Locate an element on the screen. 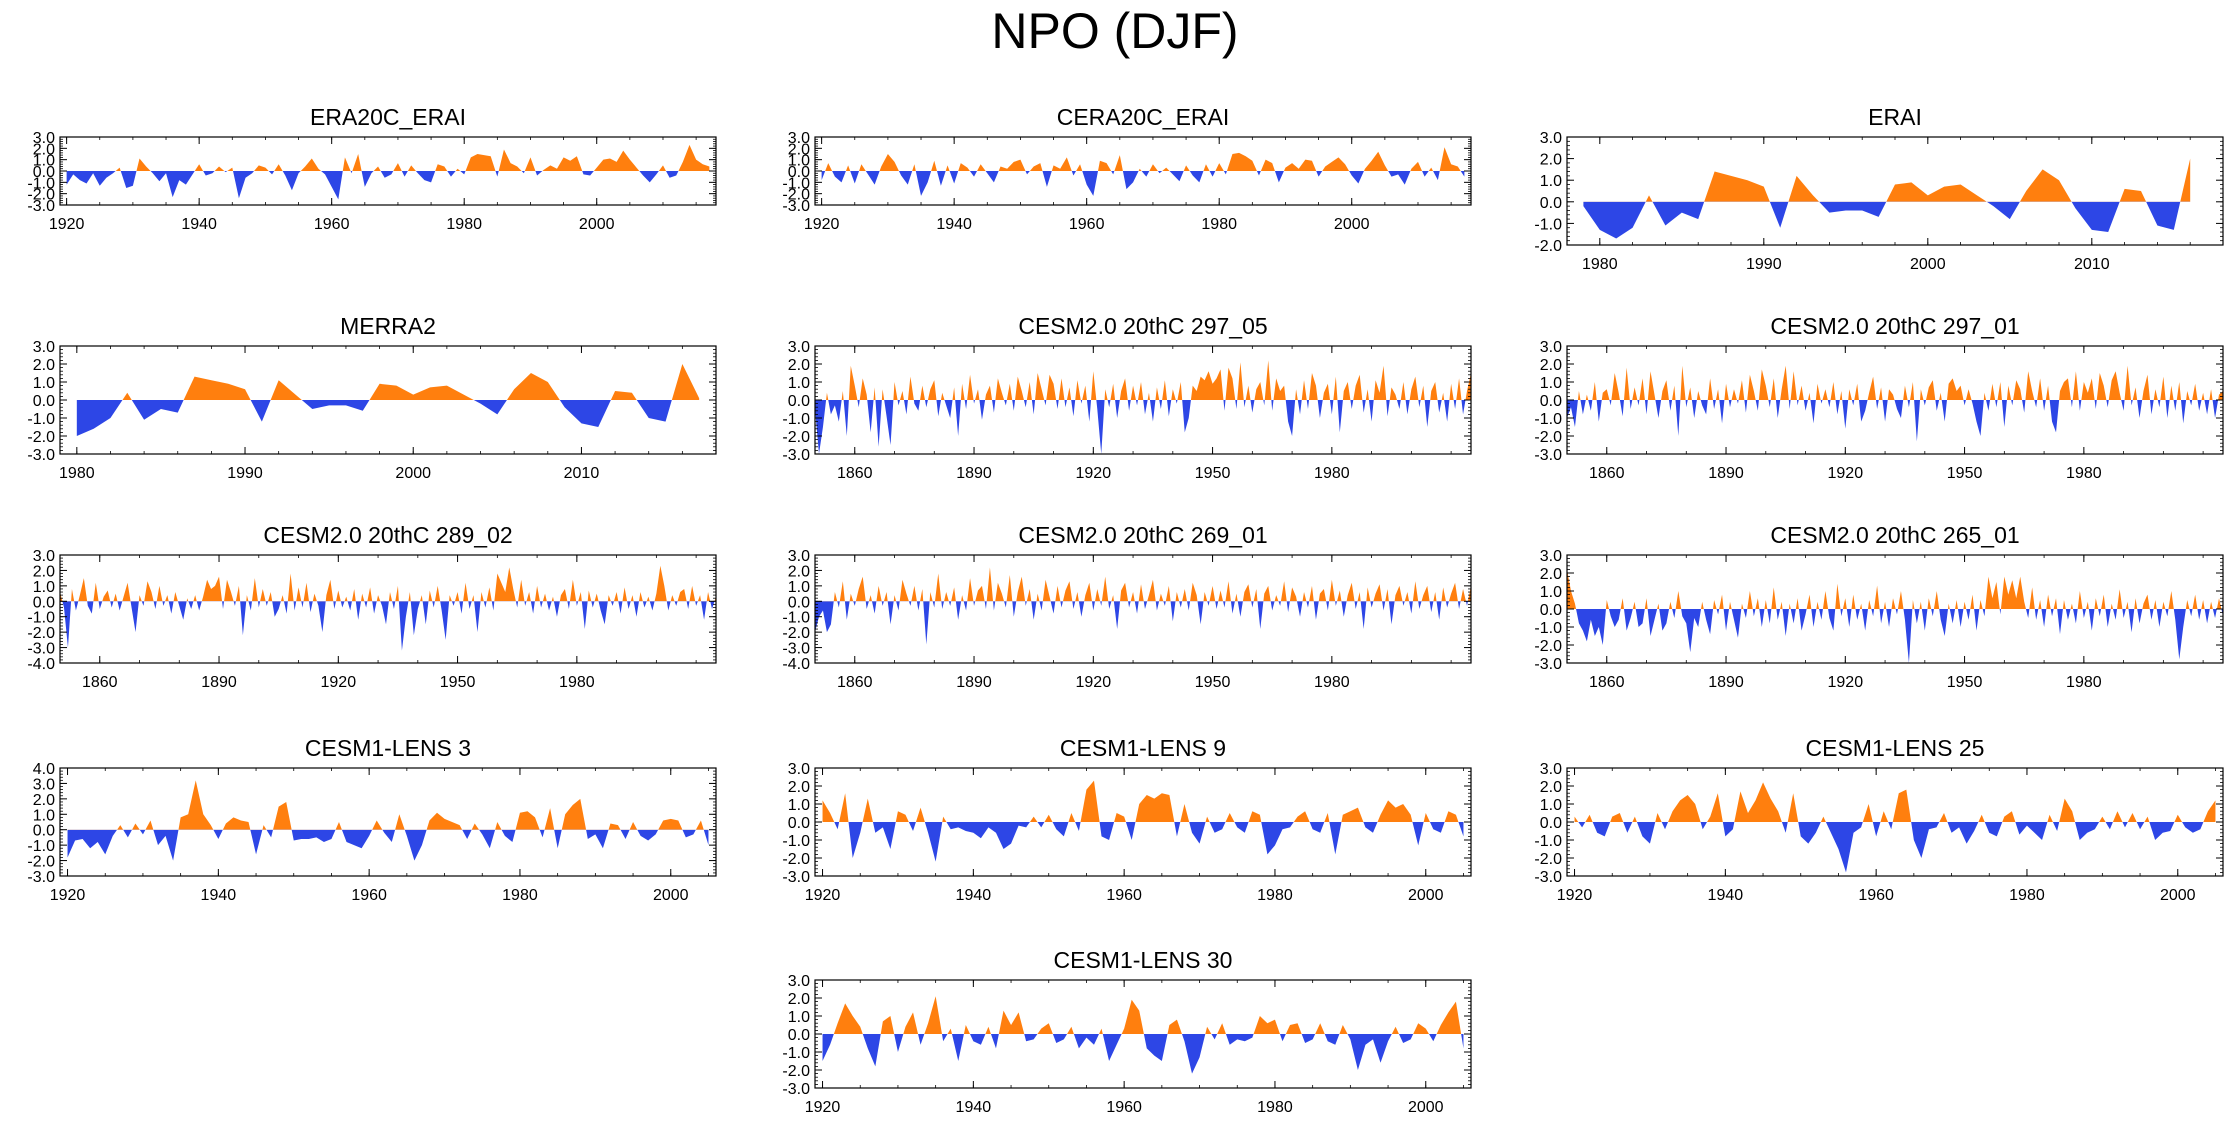  panel-erai: ERAI 3.0 2.0 1.0 0.0 -1.0 -2.0 1980 1990 2000 2010 is located at coordinates (1879, 188).